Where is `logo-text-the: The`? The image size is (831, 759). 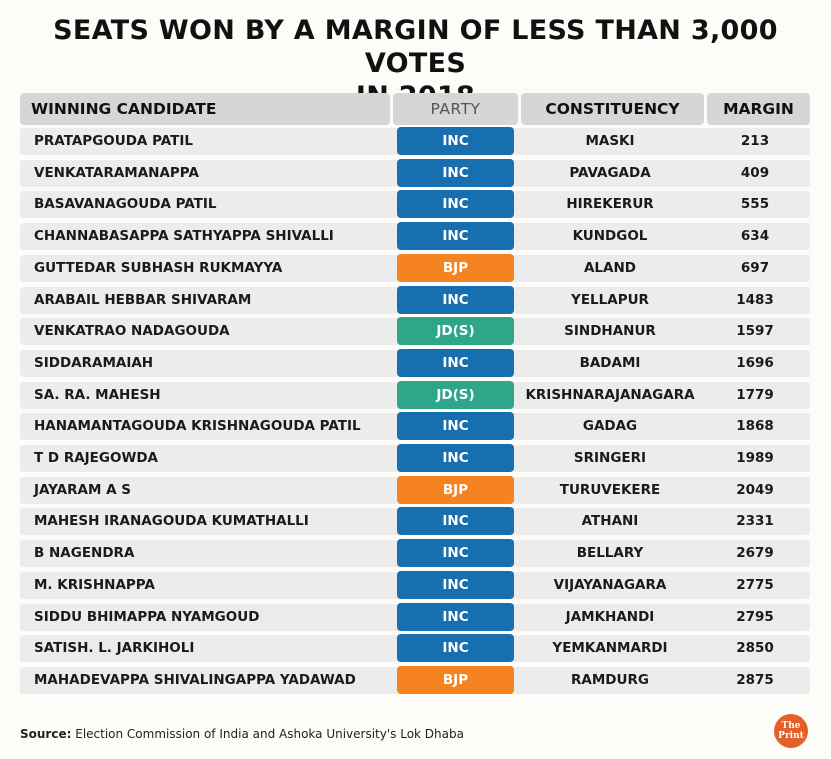 logo-text-the: The is located at coordinates (791, 726).